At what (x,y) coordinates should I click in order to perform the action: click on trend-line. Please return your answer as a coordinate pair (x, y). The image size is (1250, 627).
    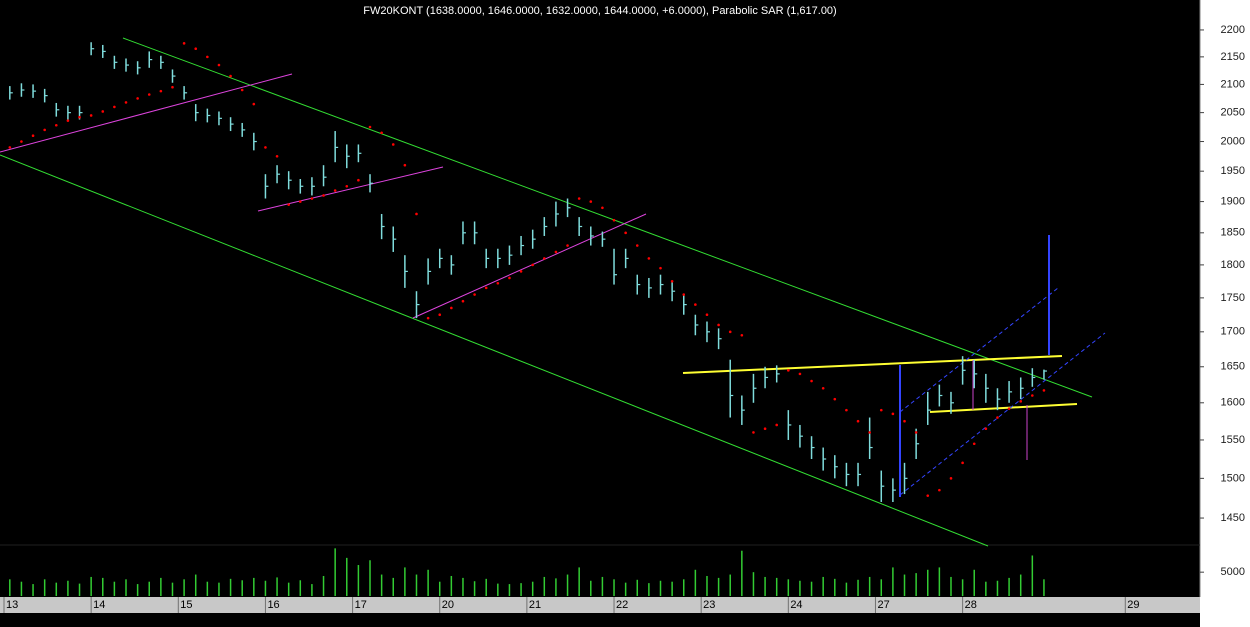
    Looking at the image, I should click on (529, 266).